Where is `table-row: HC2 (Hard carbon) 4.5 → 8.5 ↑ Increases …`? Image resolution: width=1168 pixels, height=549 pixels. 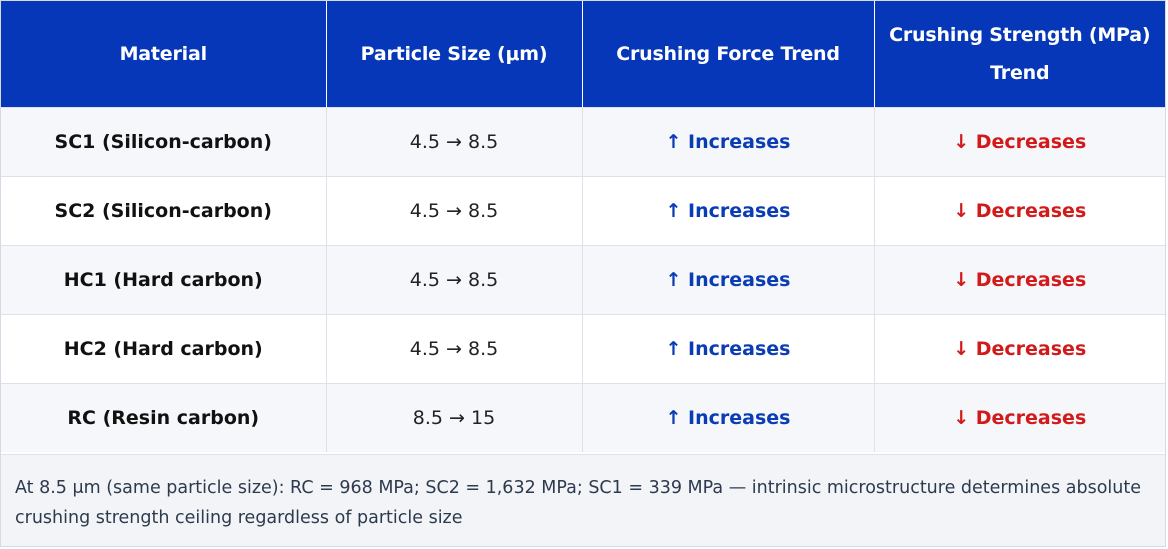
table-row: HC2 (Hard carbon) 4.5 → 8.5 ↑ Increases … is located at coordinates (583, 349).